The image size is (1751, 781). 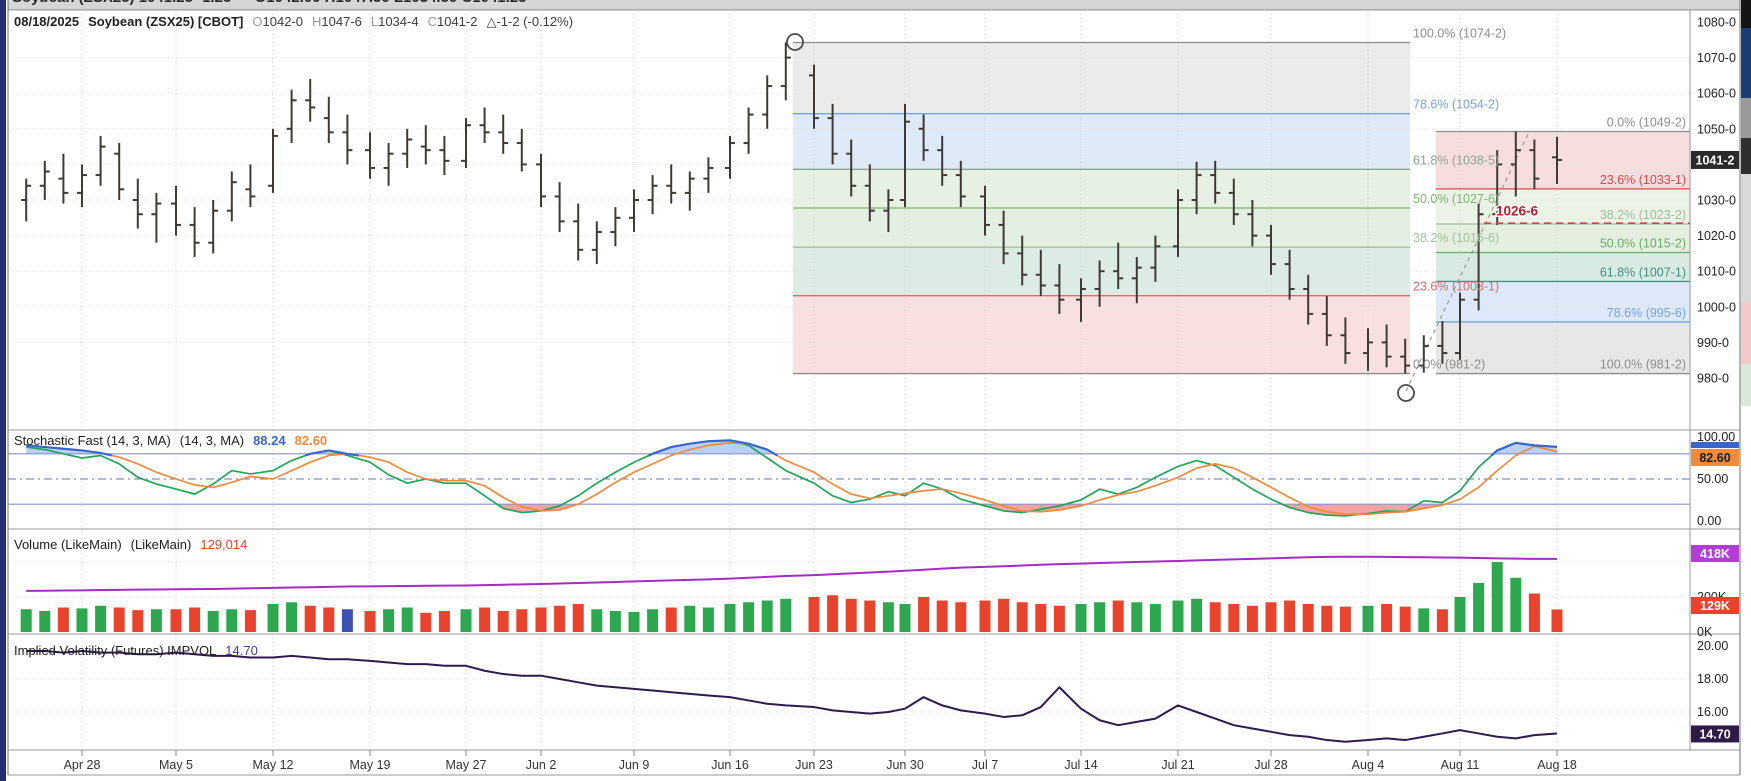 I want to click on price-axis-label: 1060-0, so click(x=1716, y=94).